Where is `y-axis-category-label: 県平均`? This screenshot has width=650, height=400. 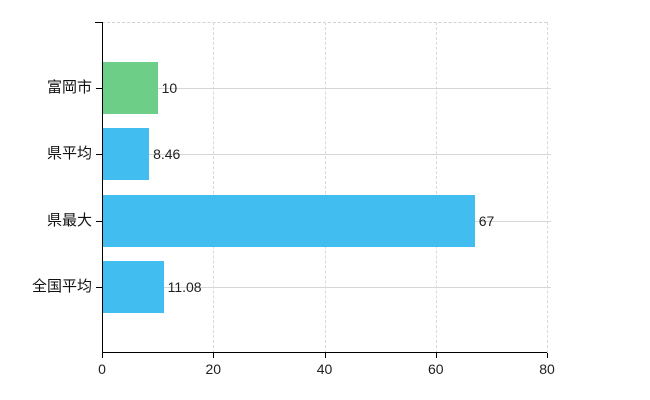 y-axis-category-label: 県平均 is located at coordinates (69, 153).